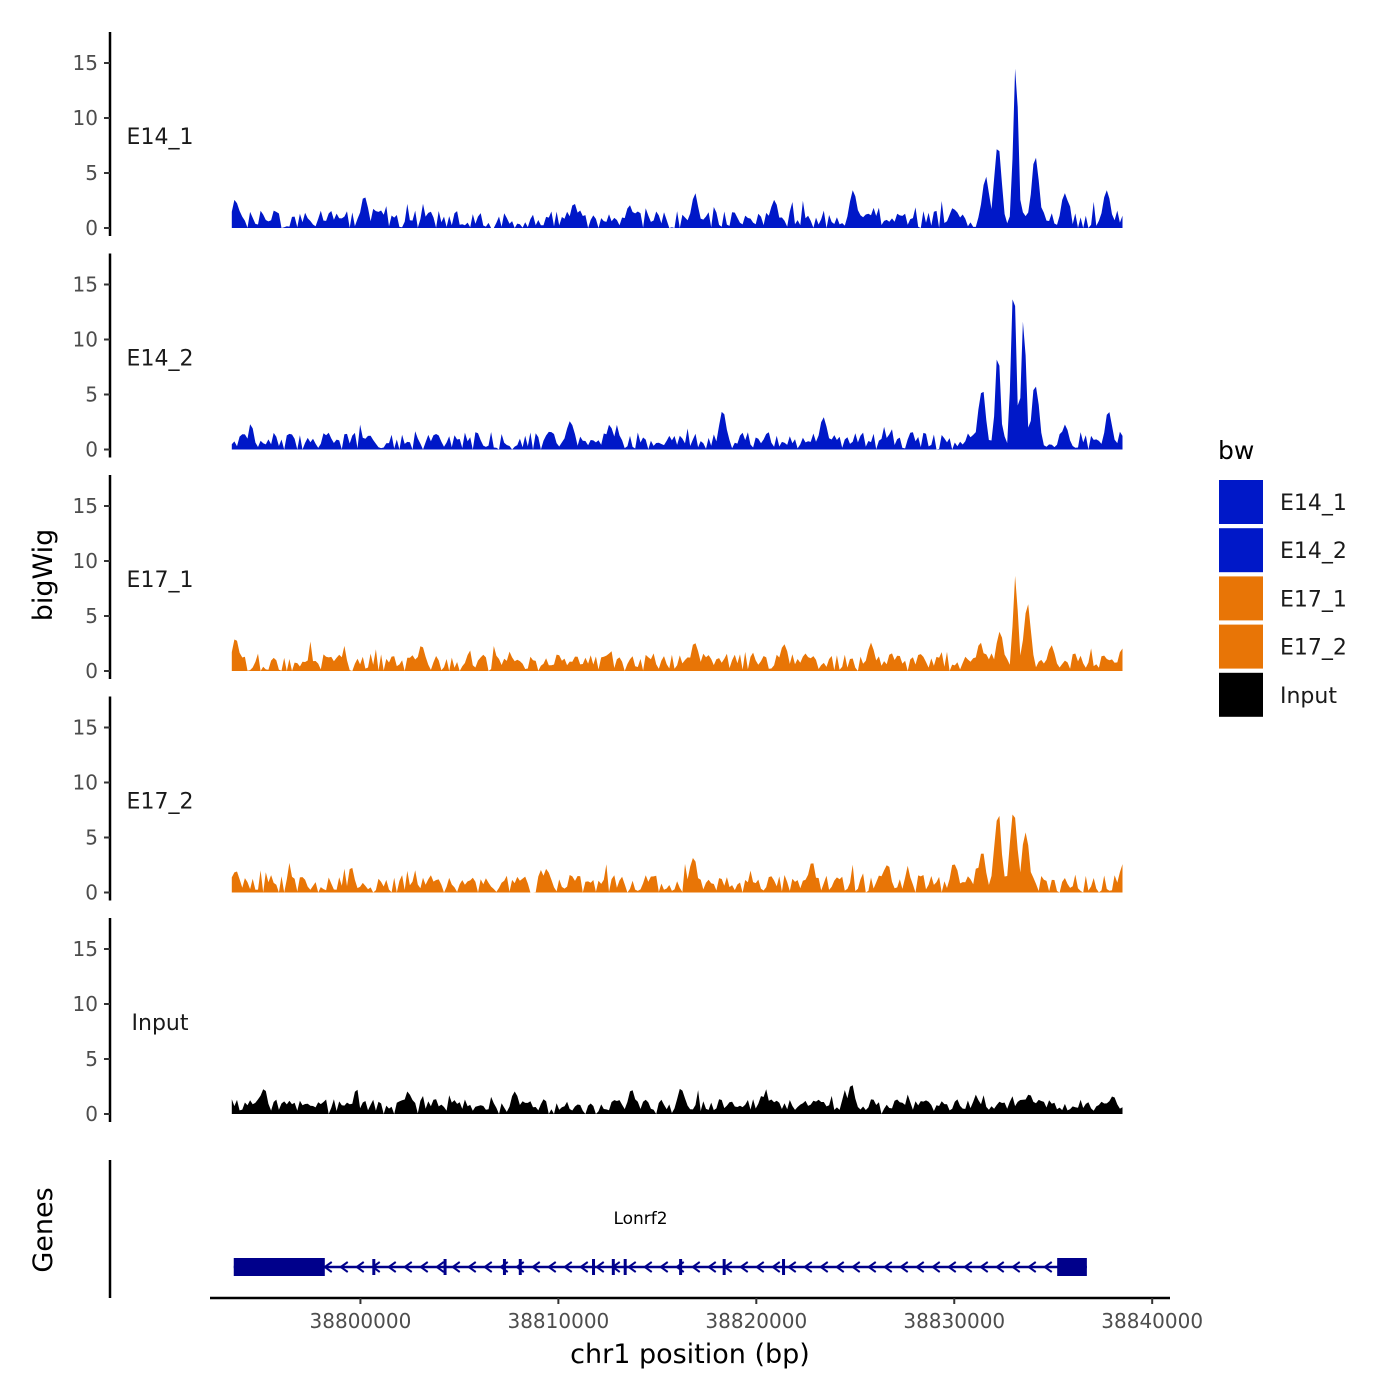 The height and width of the screenshot is (1400, 1400). Describe the element at coordinates (160, 359) in the screenshot. I see `track-label: E14_2` at that location.